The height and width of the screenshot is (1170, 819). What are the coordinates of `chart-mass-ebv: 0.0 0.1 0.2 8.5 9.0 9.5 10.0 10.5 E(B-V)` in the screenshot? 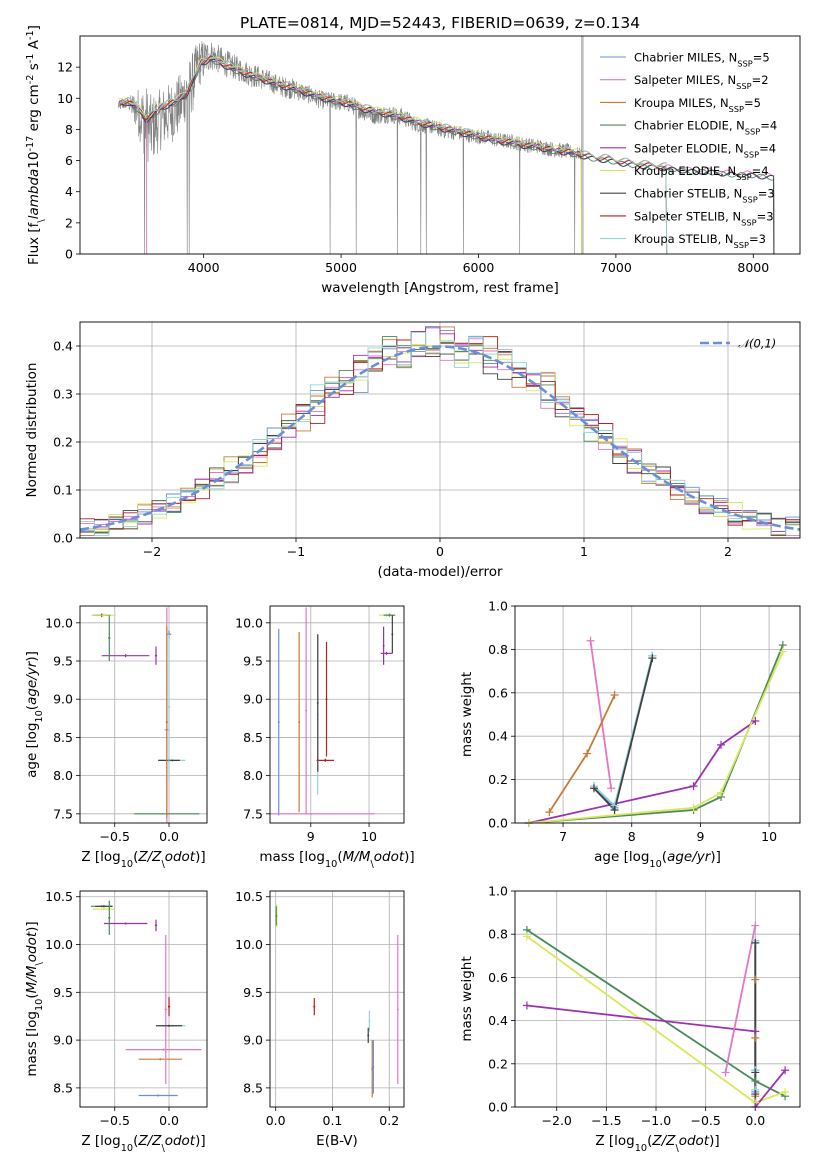 It's located at (320, 1019).